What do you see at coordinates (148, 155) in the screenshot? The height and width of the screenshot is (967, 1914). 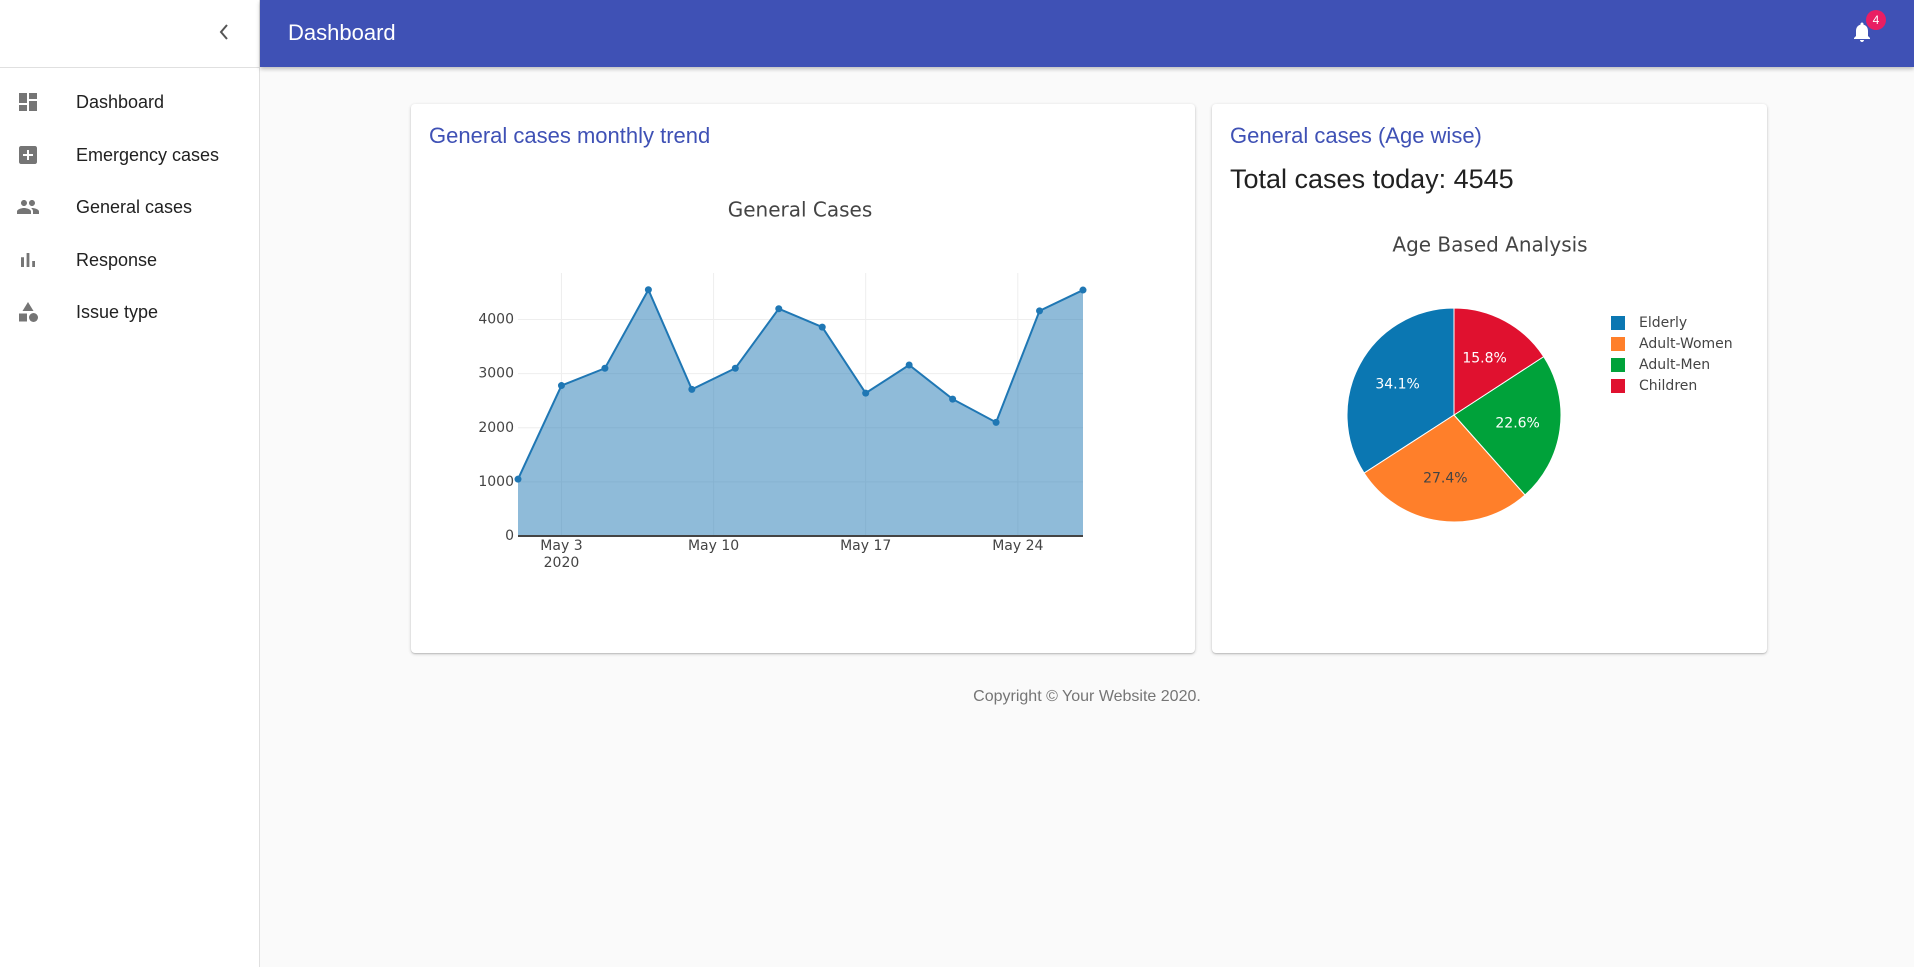 I see `nav-label: Emergency cases` at bounding box center [148, 155].